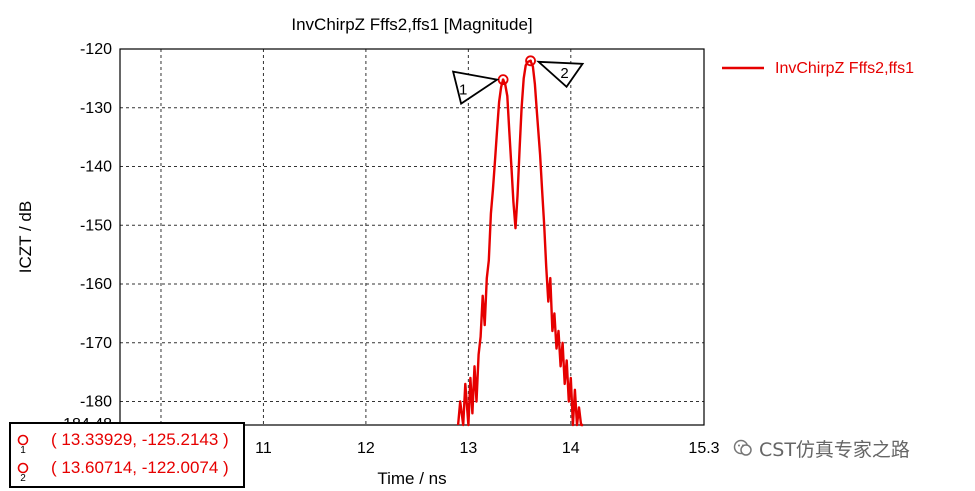 Image resolution: width=975 pixels, height=491 pixels. I want to click on y-axis-label: ICZT / dB, so click(25, 237).